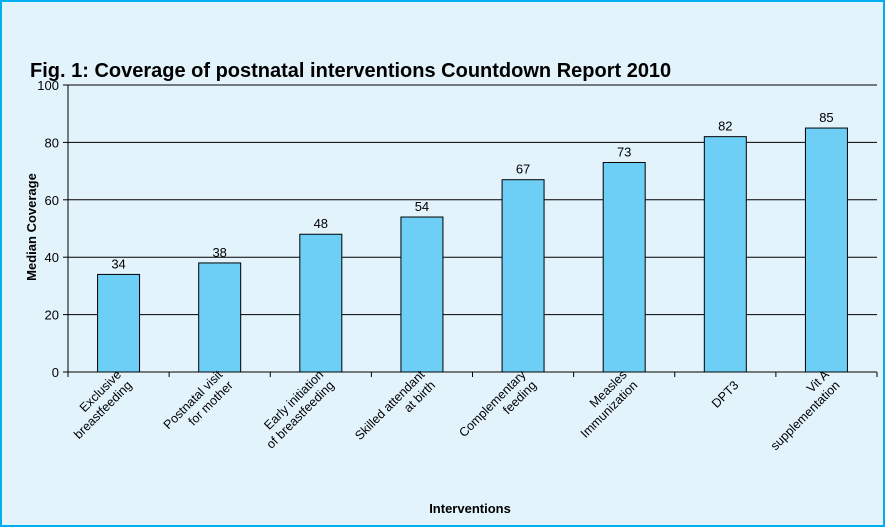  I want to click on category-label: Vit Asupplementation, so click(800, 410).